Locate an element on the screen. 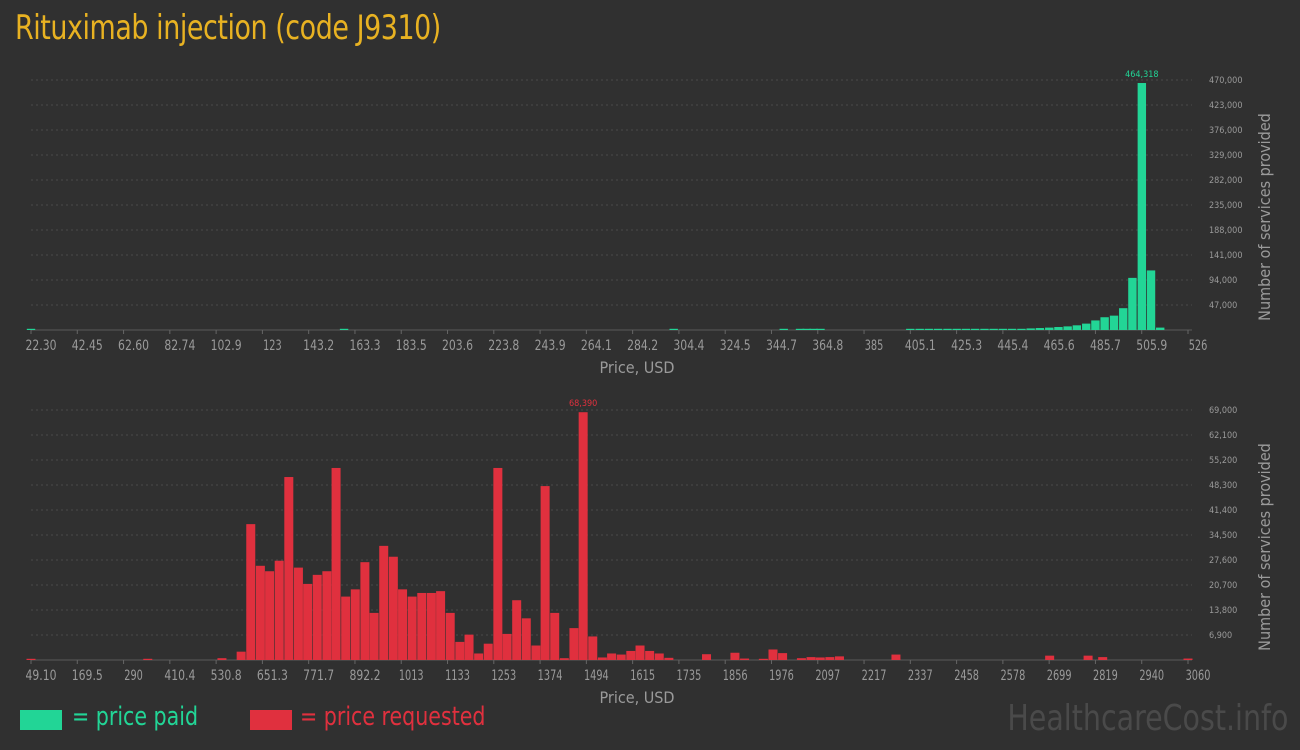  x-tick-label: 892.2 is located at coordinates (364, 676).